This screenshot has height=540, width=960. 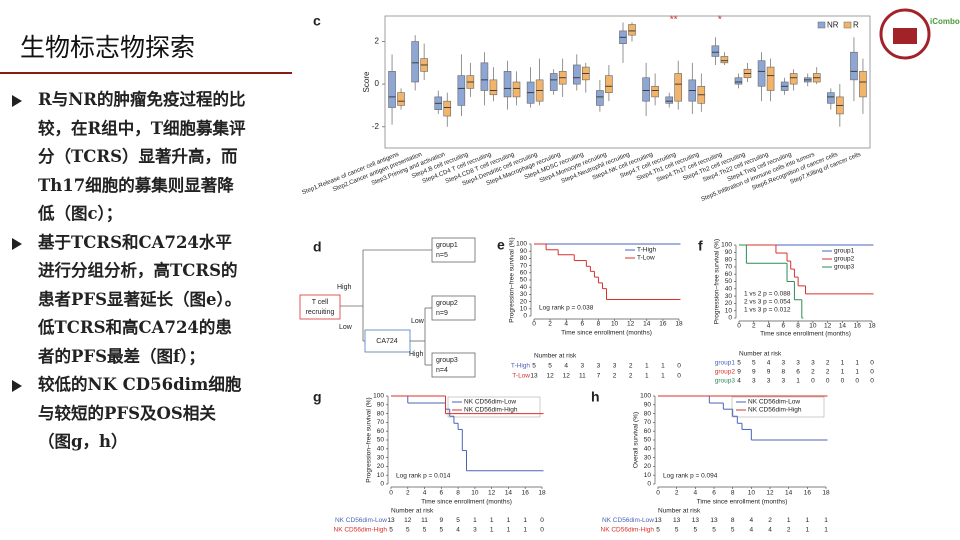 I want to click on y-tick-label: 30, so click(x=729, y=296).